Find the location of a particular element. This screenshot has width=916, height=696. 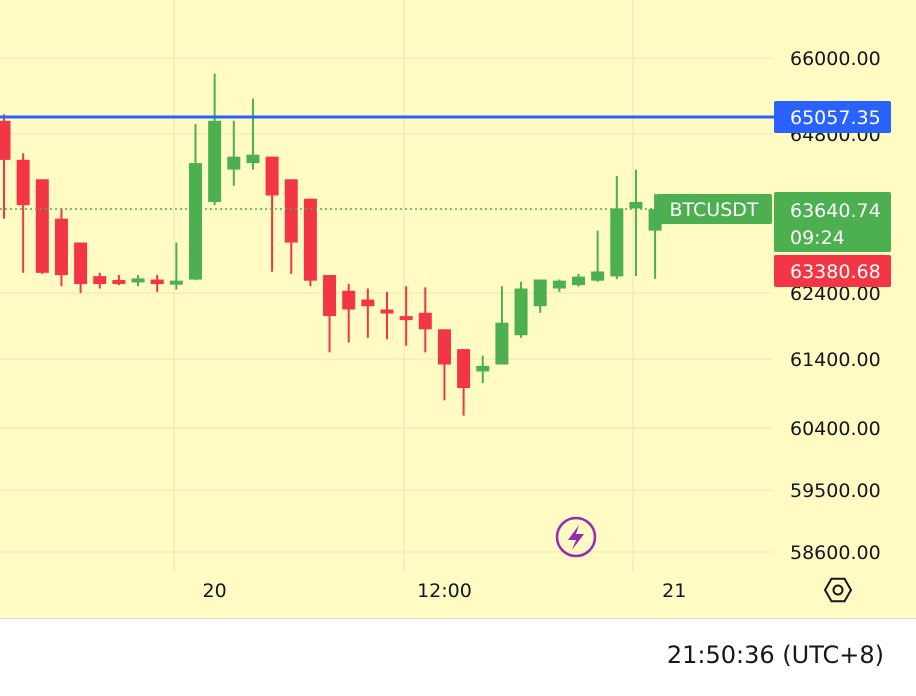

lightning-icon-bolt is located at coordinates (576, 537).